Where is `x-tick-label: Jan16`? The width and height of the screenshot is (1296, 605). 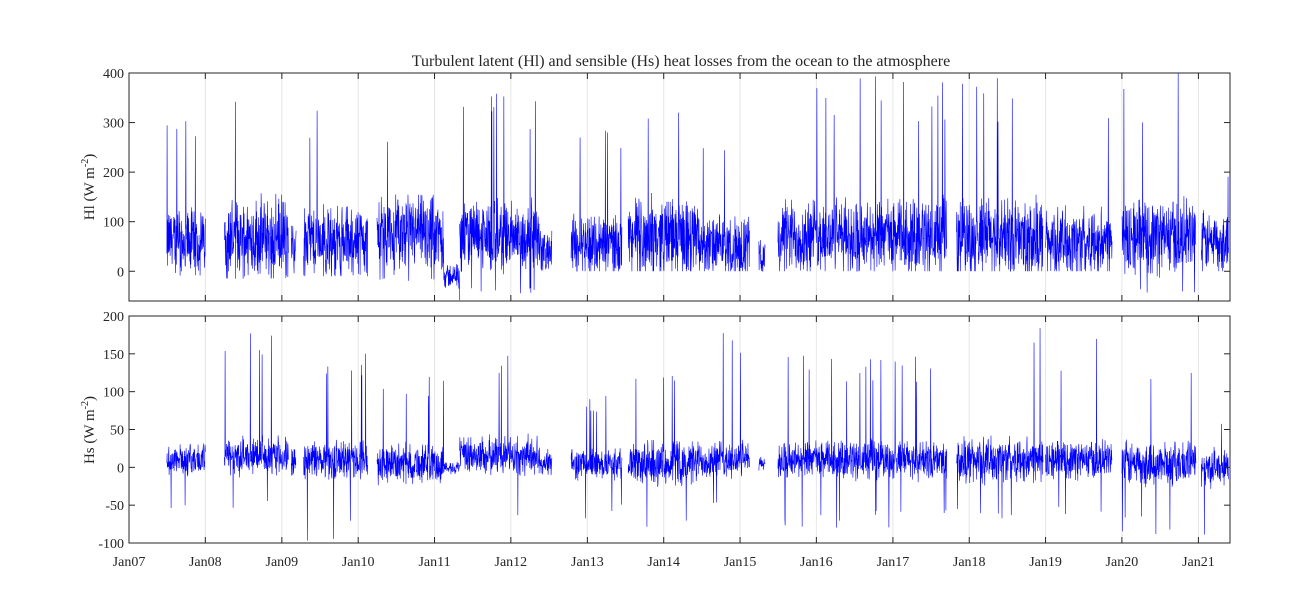 x-tick-label: Jan16 is located at coordinates (816, 562).